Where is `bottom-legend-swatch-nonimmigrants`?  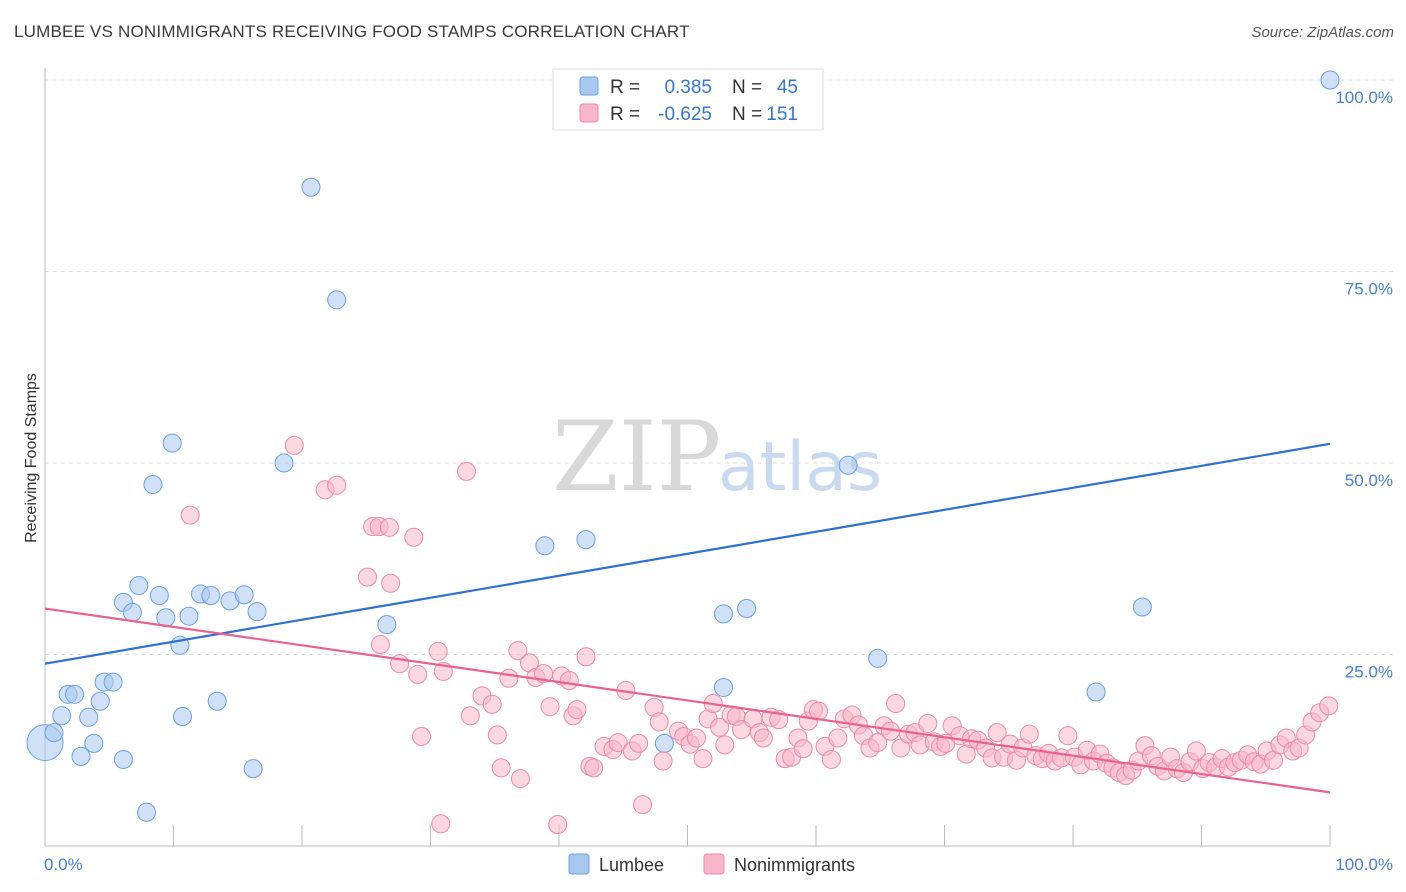 bottom-legend-swatch-nonimmigrants is located at coordinates (714, 864).